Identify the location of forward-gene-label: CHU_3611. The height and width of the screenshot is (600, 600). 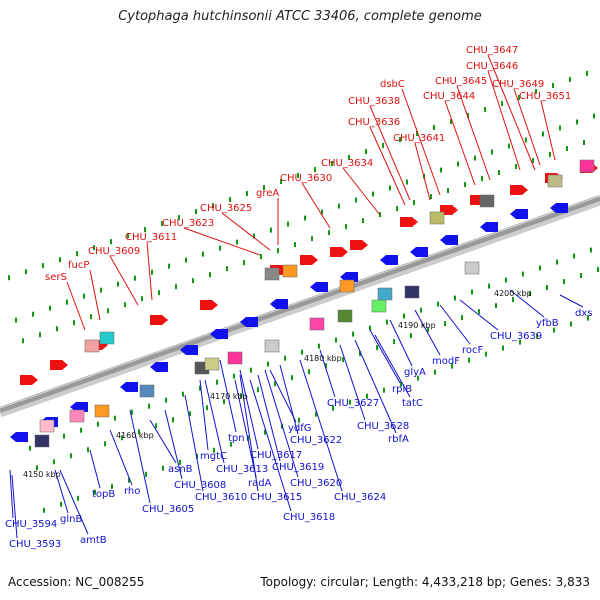
(151, 237).